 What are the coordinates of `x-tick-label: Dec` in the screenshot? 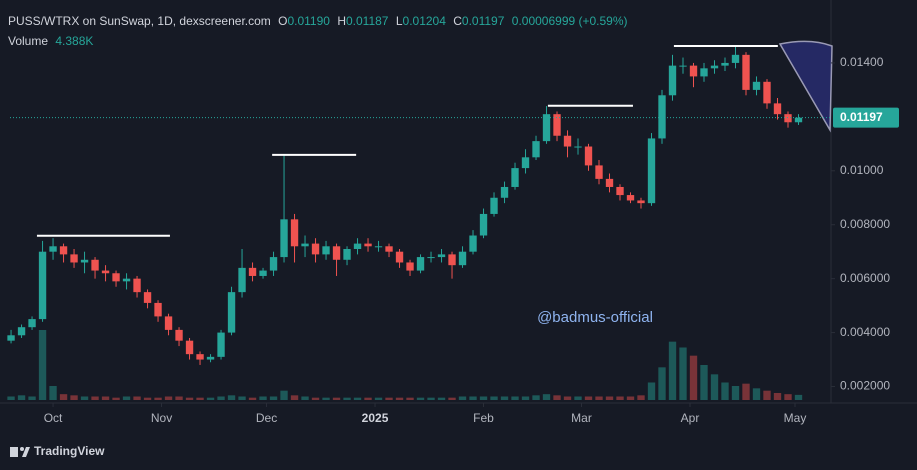 It's located at (266, 418).